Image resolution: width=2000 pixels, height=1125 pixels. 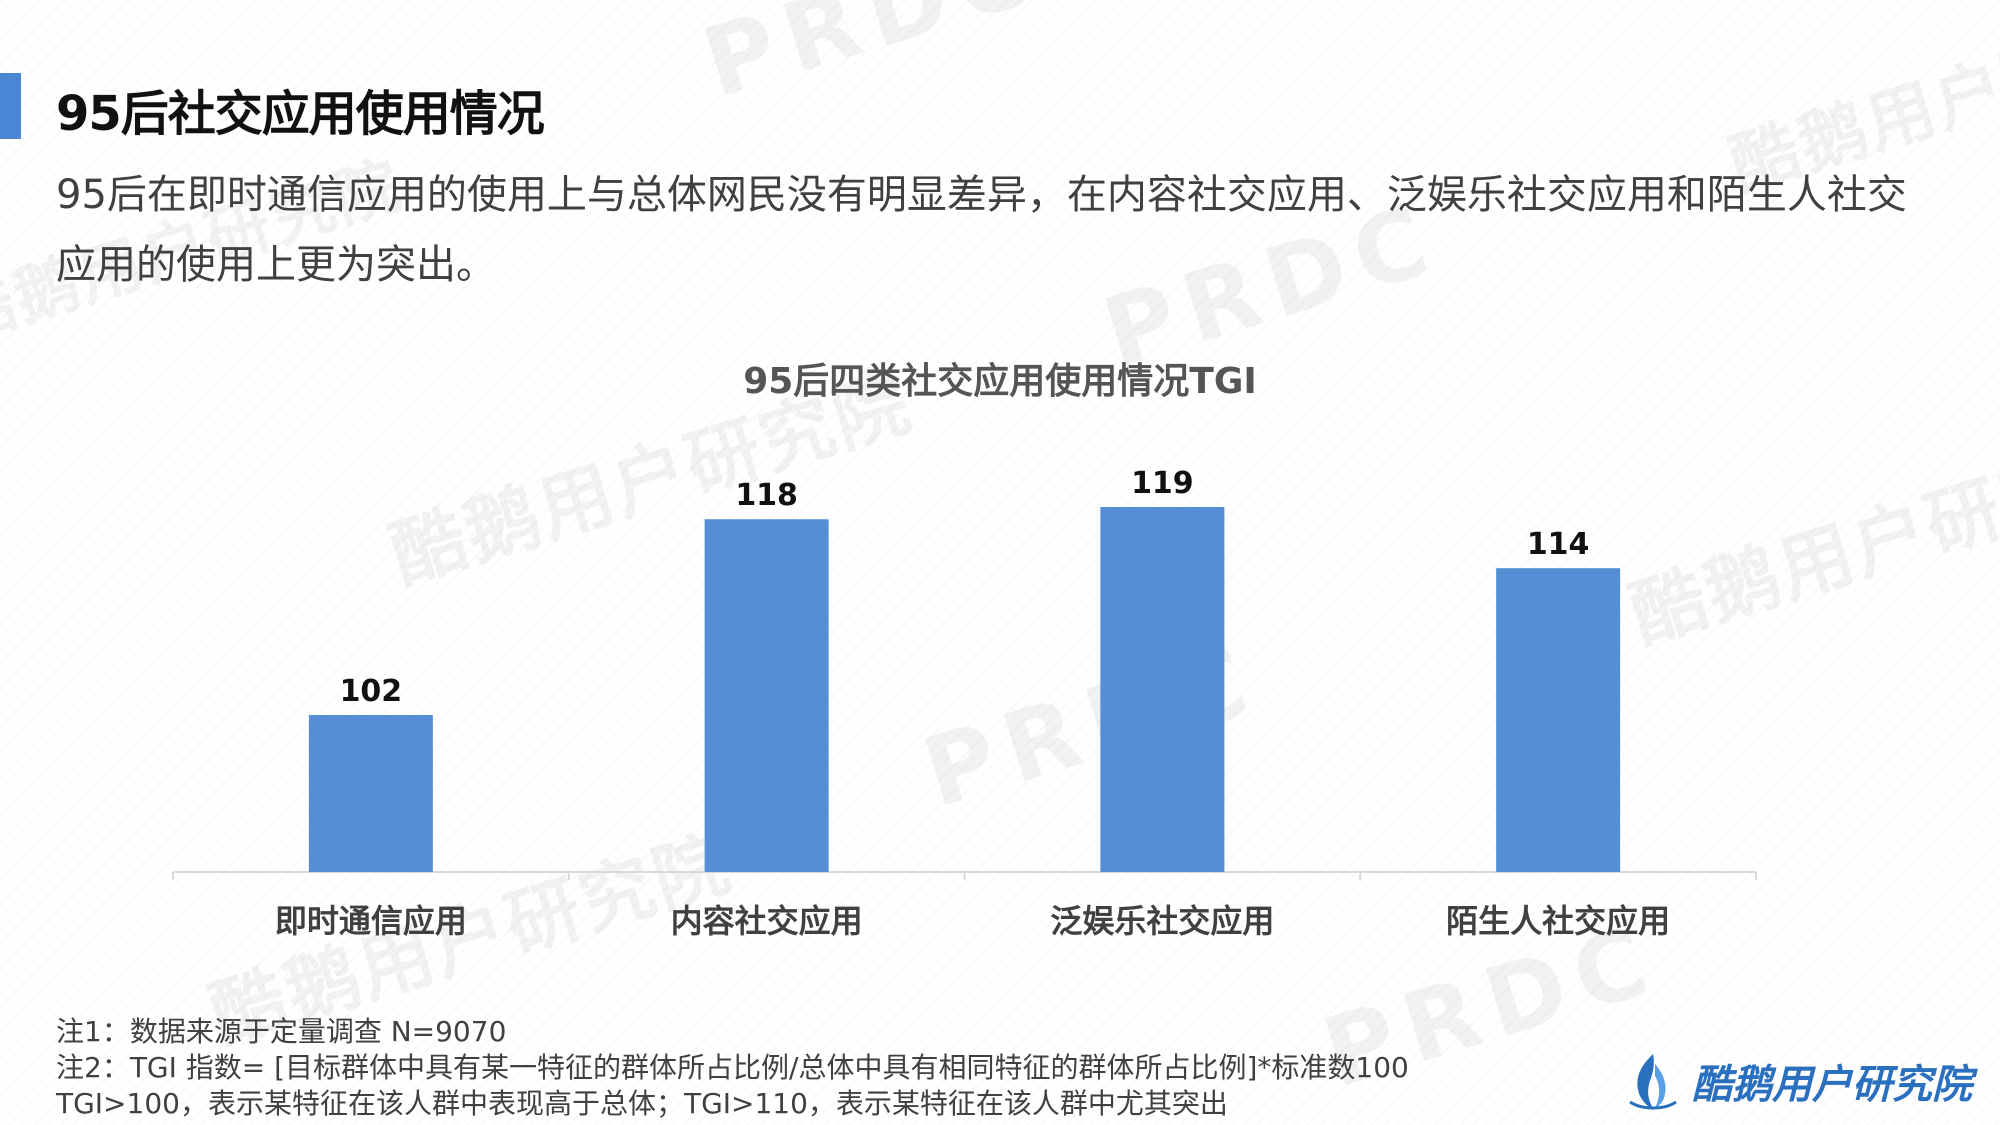 I want to click on chart-title: 95后四类社交应用使用情况TGI, so click(x=1000, y=381).